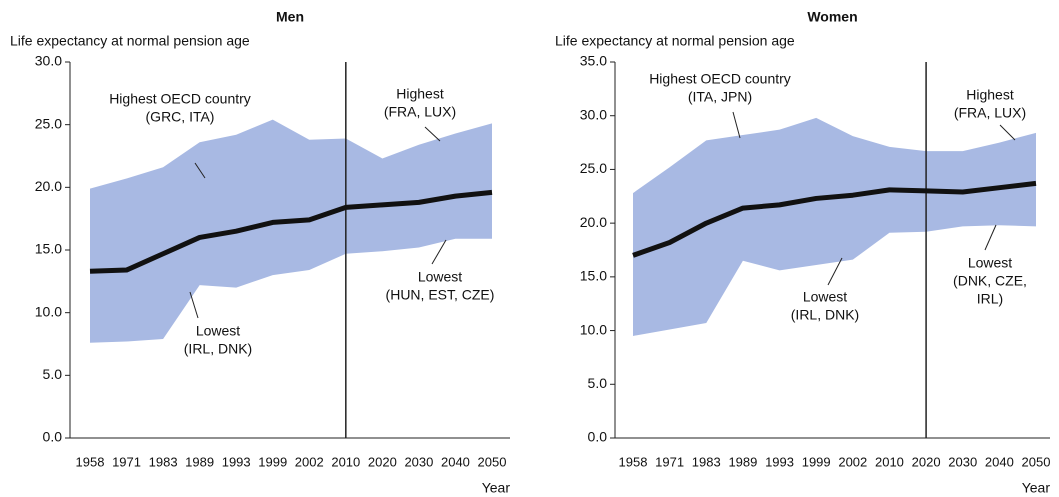 This screenshot has width=1059, height=497. Describe the element at coordinates (440, 295) in the screenshot. I see `annotation: (HUN, EST, CZE)` at that location.